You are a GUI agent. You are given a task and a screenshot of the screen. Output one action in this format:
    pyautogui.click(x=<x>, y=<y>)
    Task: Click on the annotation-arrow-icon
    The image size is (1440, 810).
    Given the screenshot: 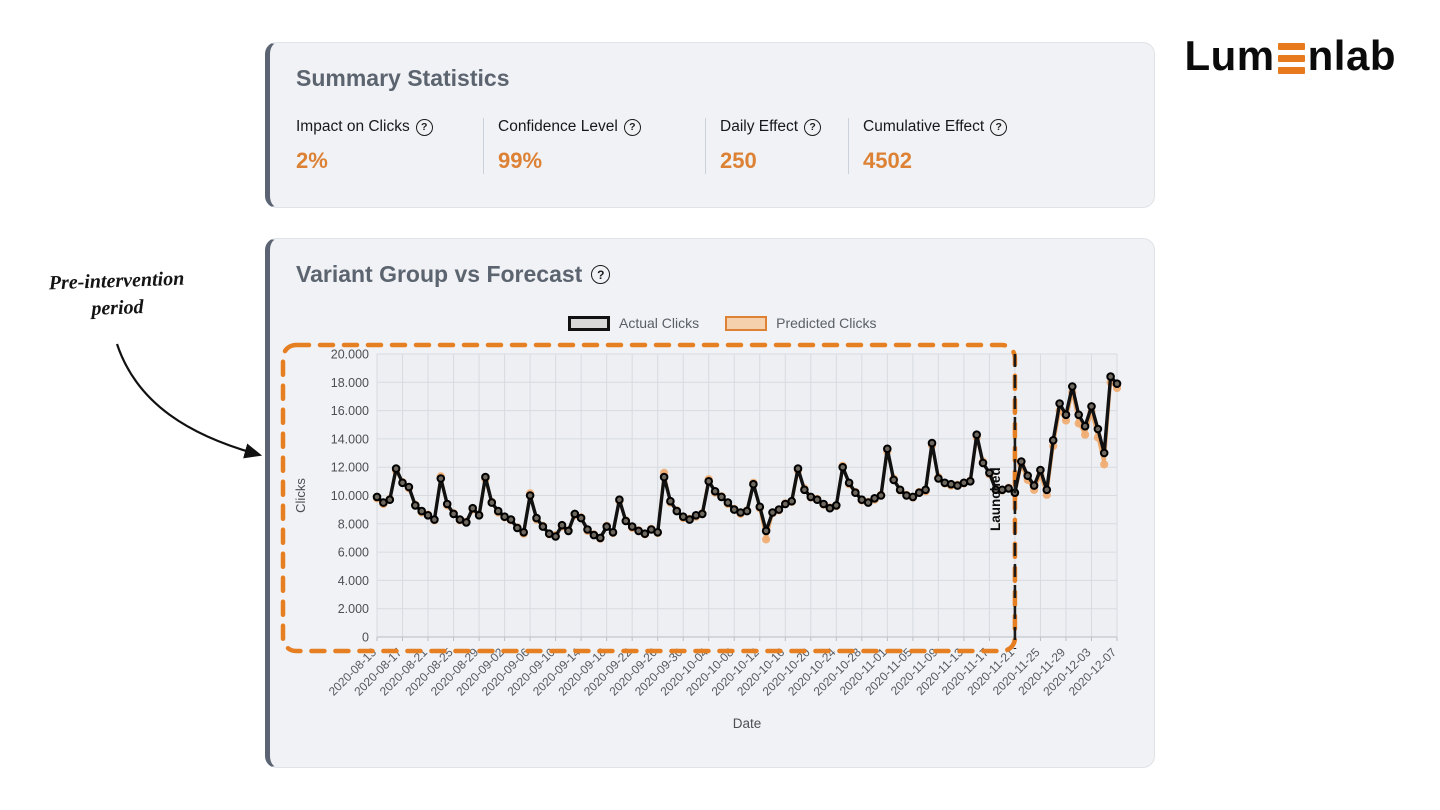 What is the action you would take?
    pyautogui.click(x=189, y=401)
    